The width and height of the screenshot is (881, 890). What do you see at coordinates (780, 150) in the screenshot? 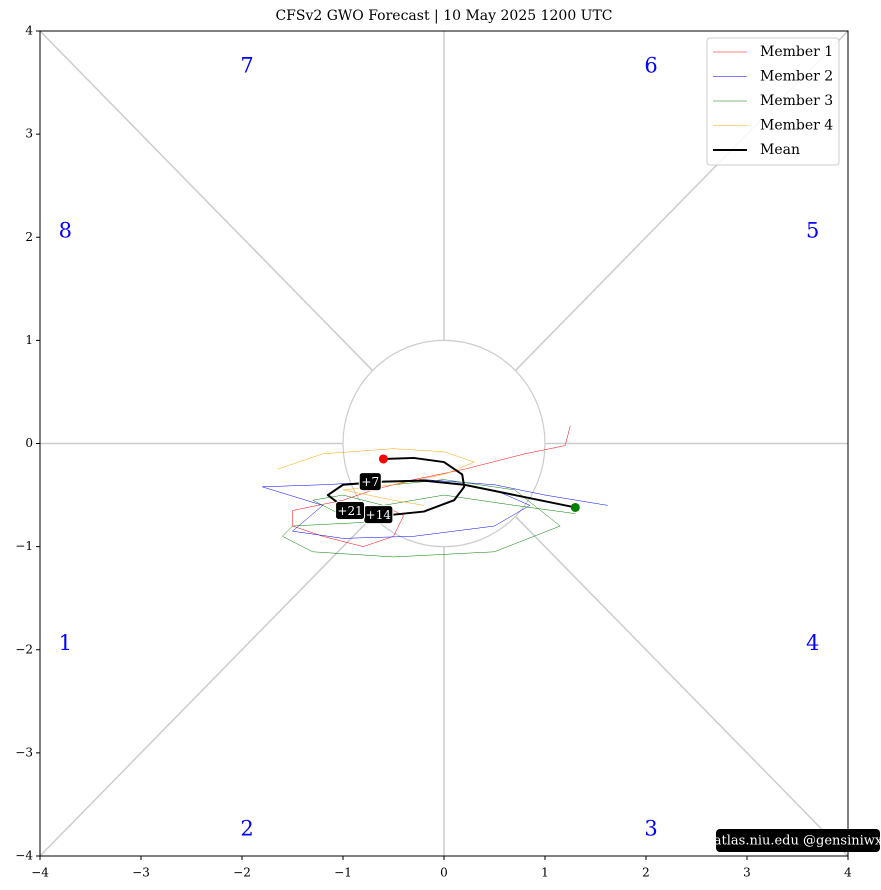
I see `legend-label: Mean` at bounding box center [780, 150].